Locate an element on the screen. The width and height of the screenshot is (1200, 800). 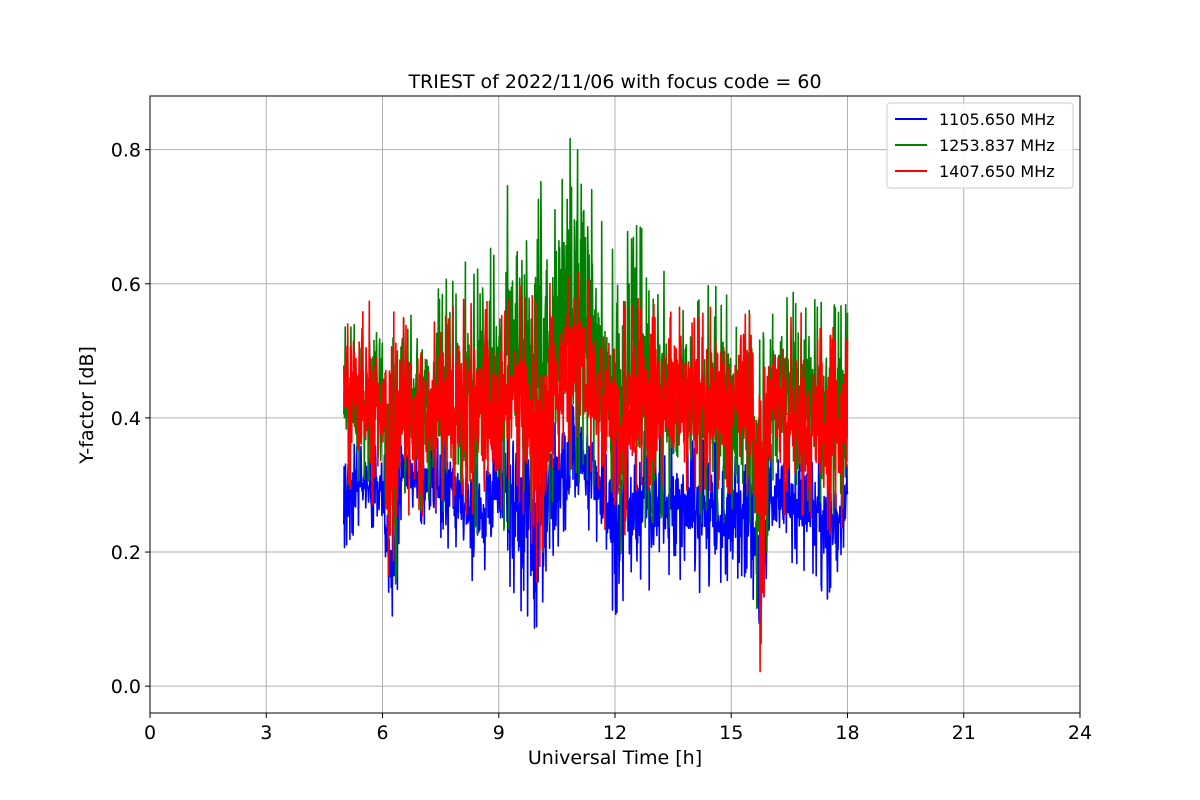
y-tick-label: 0.8 is located at coordinates (126, 151).